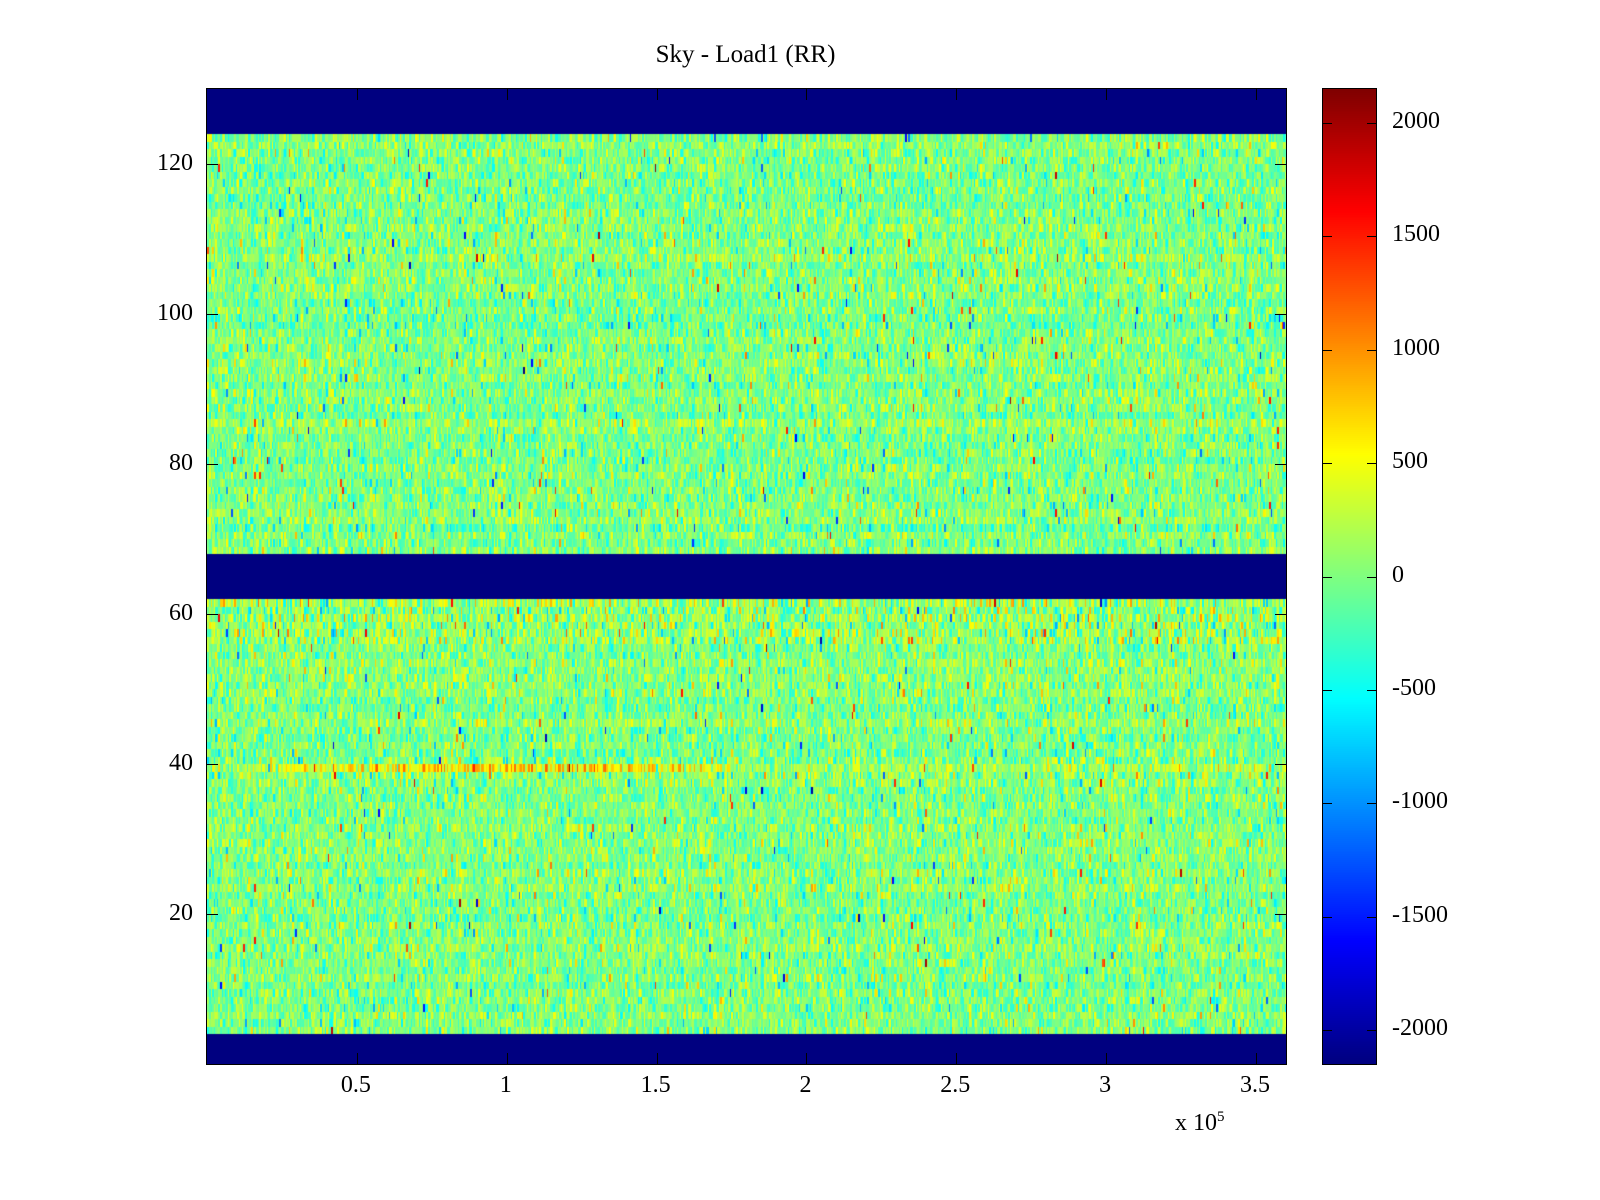 This screenshot has height=1200, width=1600. Describe the element at coordinates (1221, 1117) in the screenshot. I see `x-axis-exponent-power: 5` at that location.